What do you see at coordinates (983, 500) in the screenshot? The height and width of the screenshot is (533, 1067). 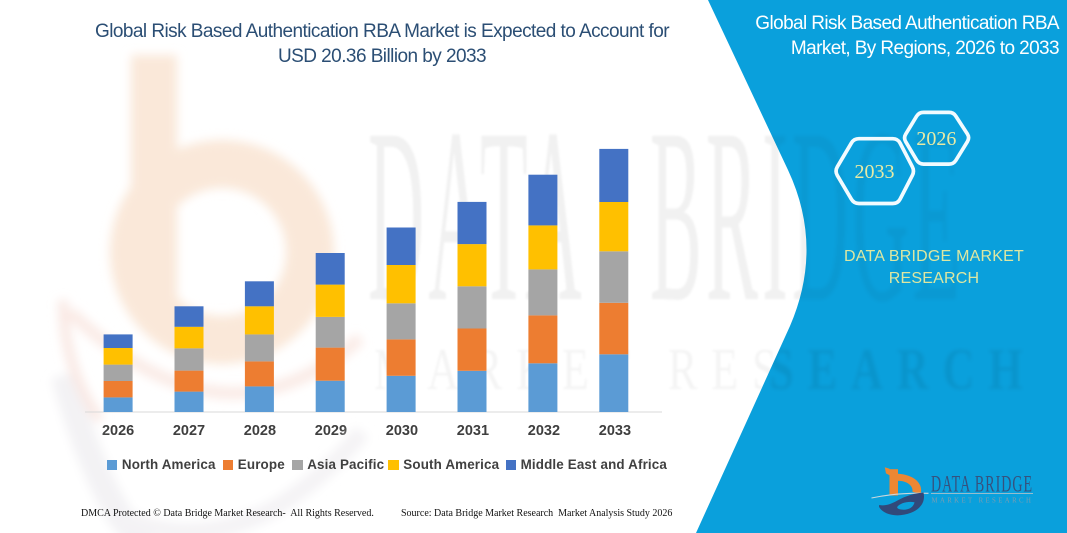 I see `svg-text: MARKET RESEARCH` at bounding box center [983, 500].